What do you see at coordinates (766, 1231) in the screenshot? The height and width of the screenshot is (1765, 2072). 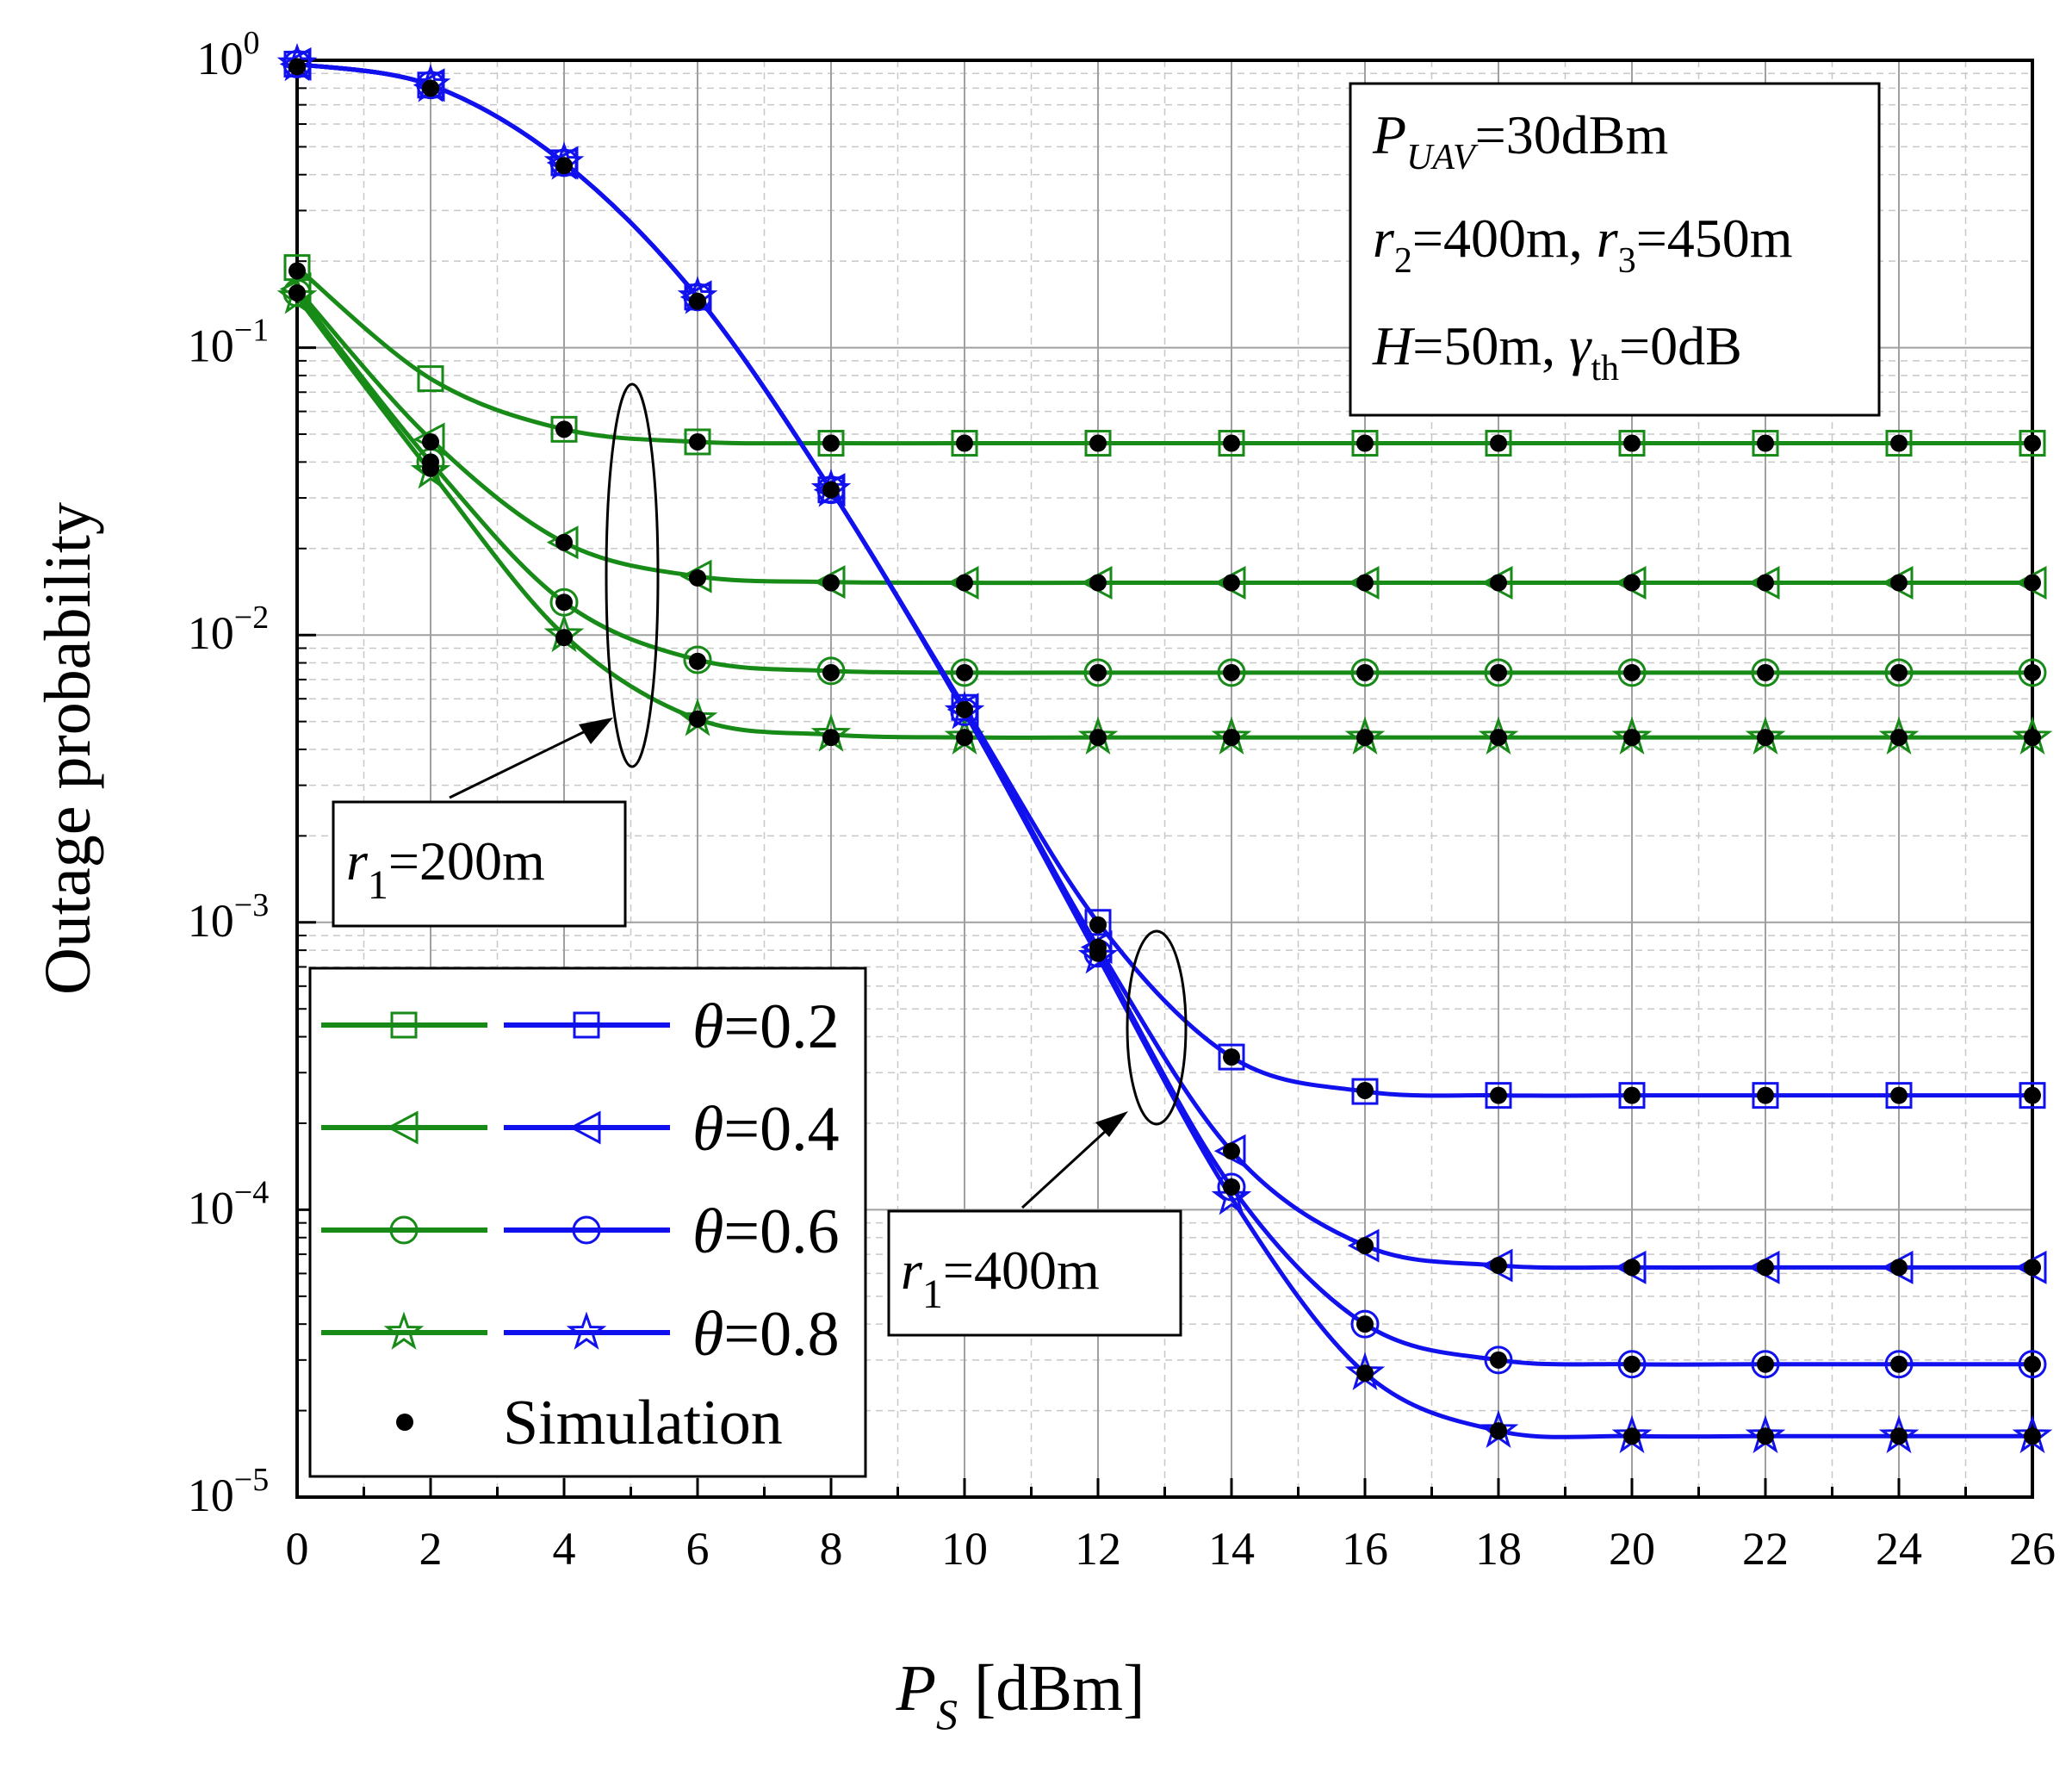 I see `legend-label: θ=0.6` at bounding box center [766, 1231].